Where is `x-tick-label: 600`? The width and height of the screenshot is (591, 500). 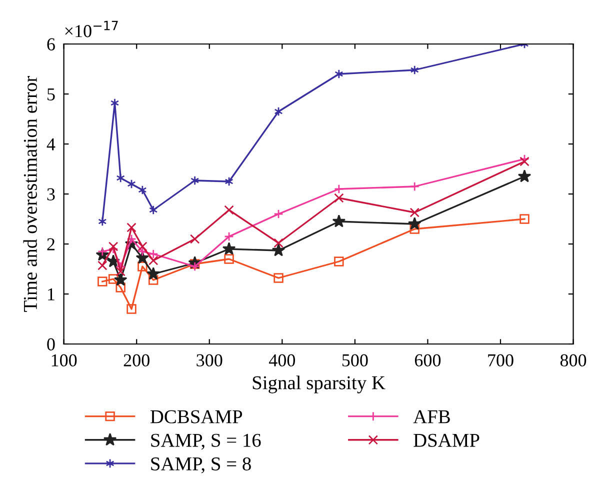
x-tick-label: 600 is located at coordinates (427, 360).